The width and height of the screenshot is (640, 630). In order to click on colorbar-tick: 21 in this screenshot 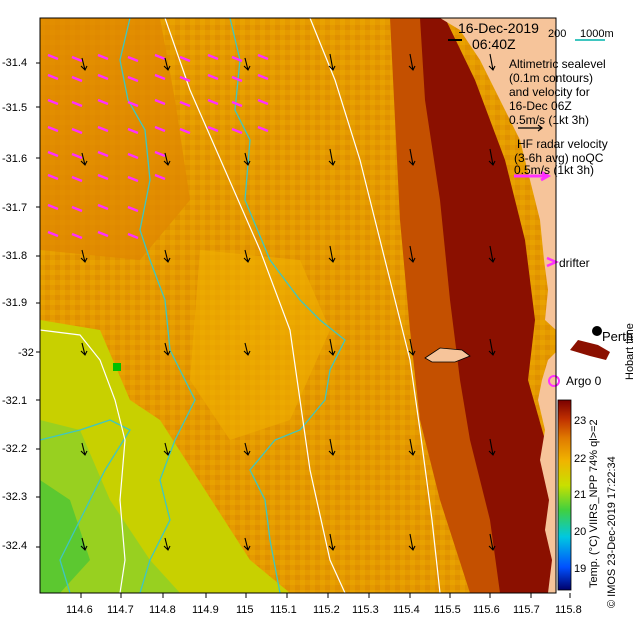, I will do `click(580, 495)`.